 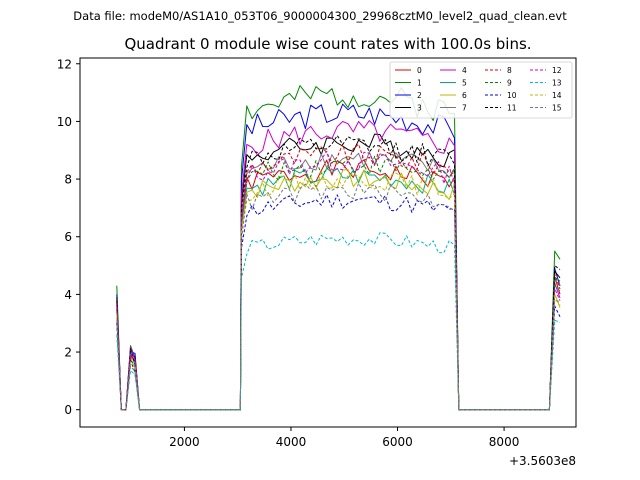 What do you see at coordinates (464, 95) in the screenshot?
I see `legend-label-6: 6` at bounding box center [464, 95].